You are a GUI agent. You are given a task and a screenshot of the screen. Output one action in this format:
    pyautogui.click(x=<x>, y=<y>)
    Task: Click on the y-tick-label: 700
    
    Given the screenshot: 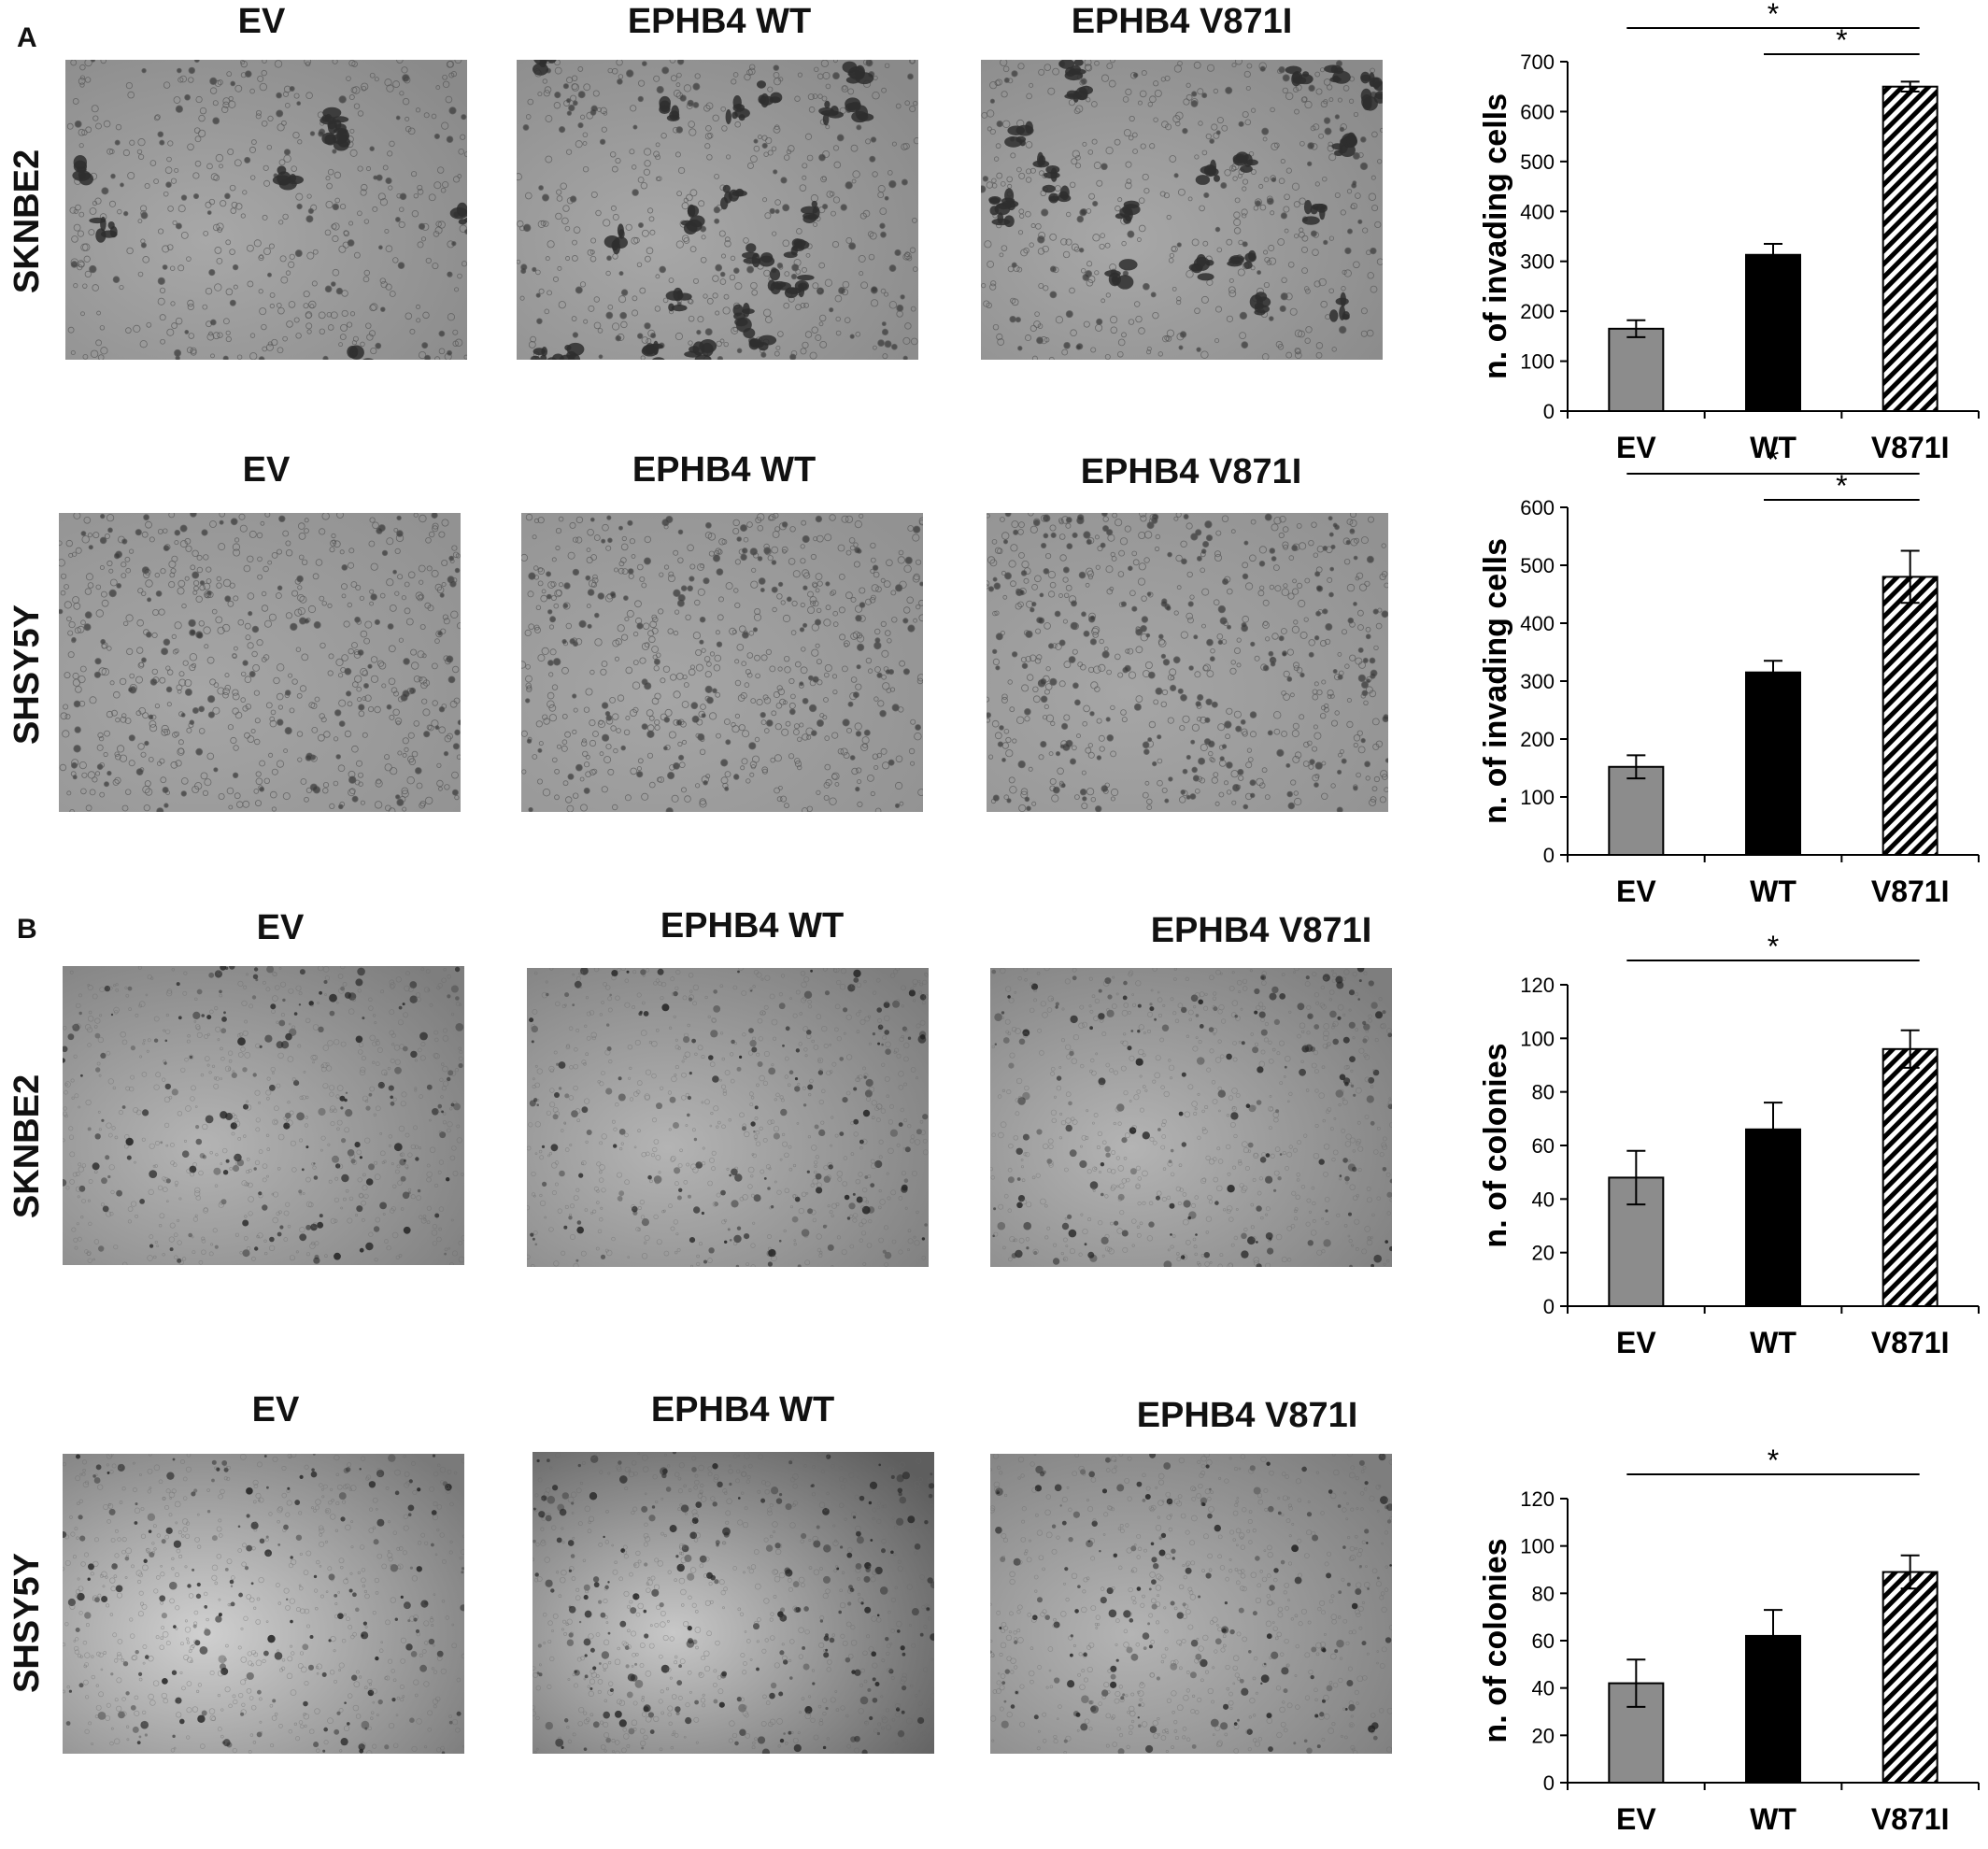 What is the action you would take?
    pyautogui.click(x=1537, y=62)
    